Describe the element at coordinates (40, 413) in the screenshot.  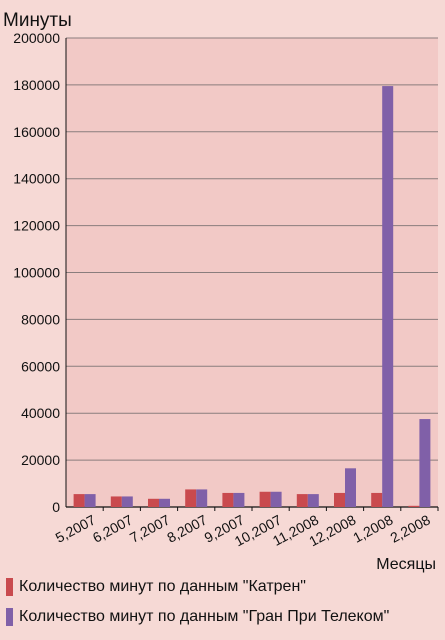
I see `y-tick-label: 40000` at that location.